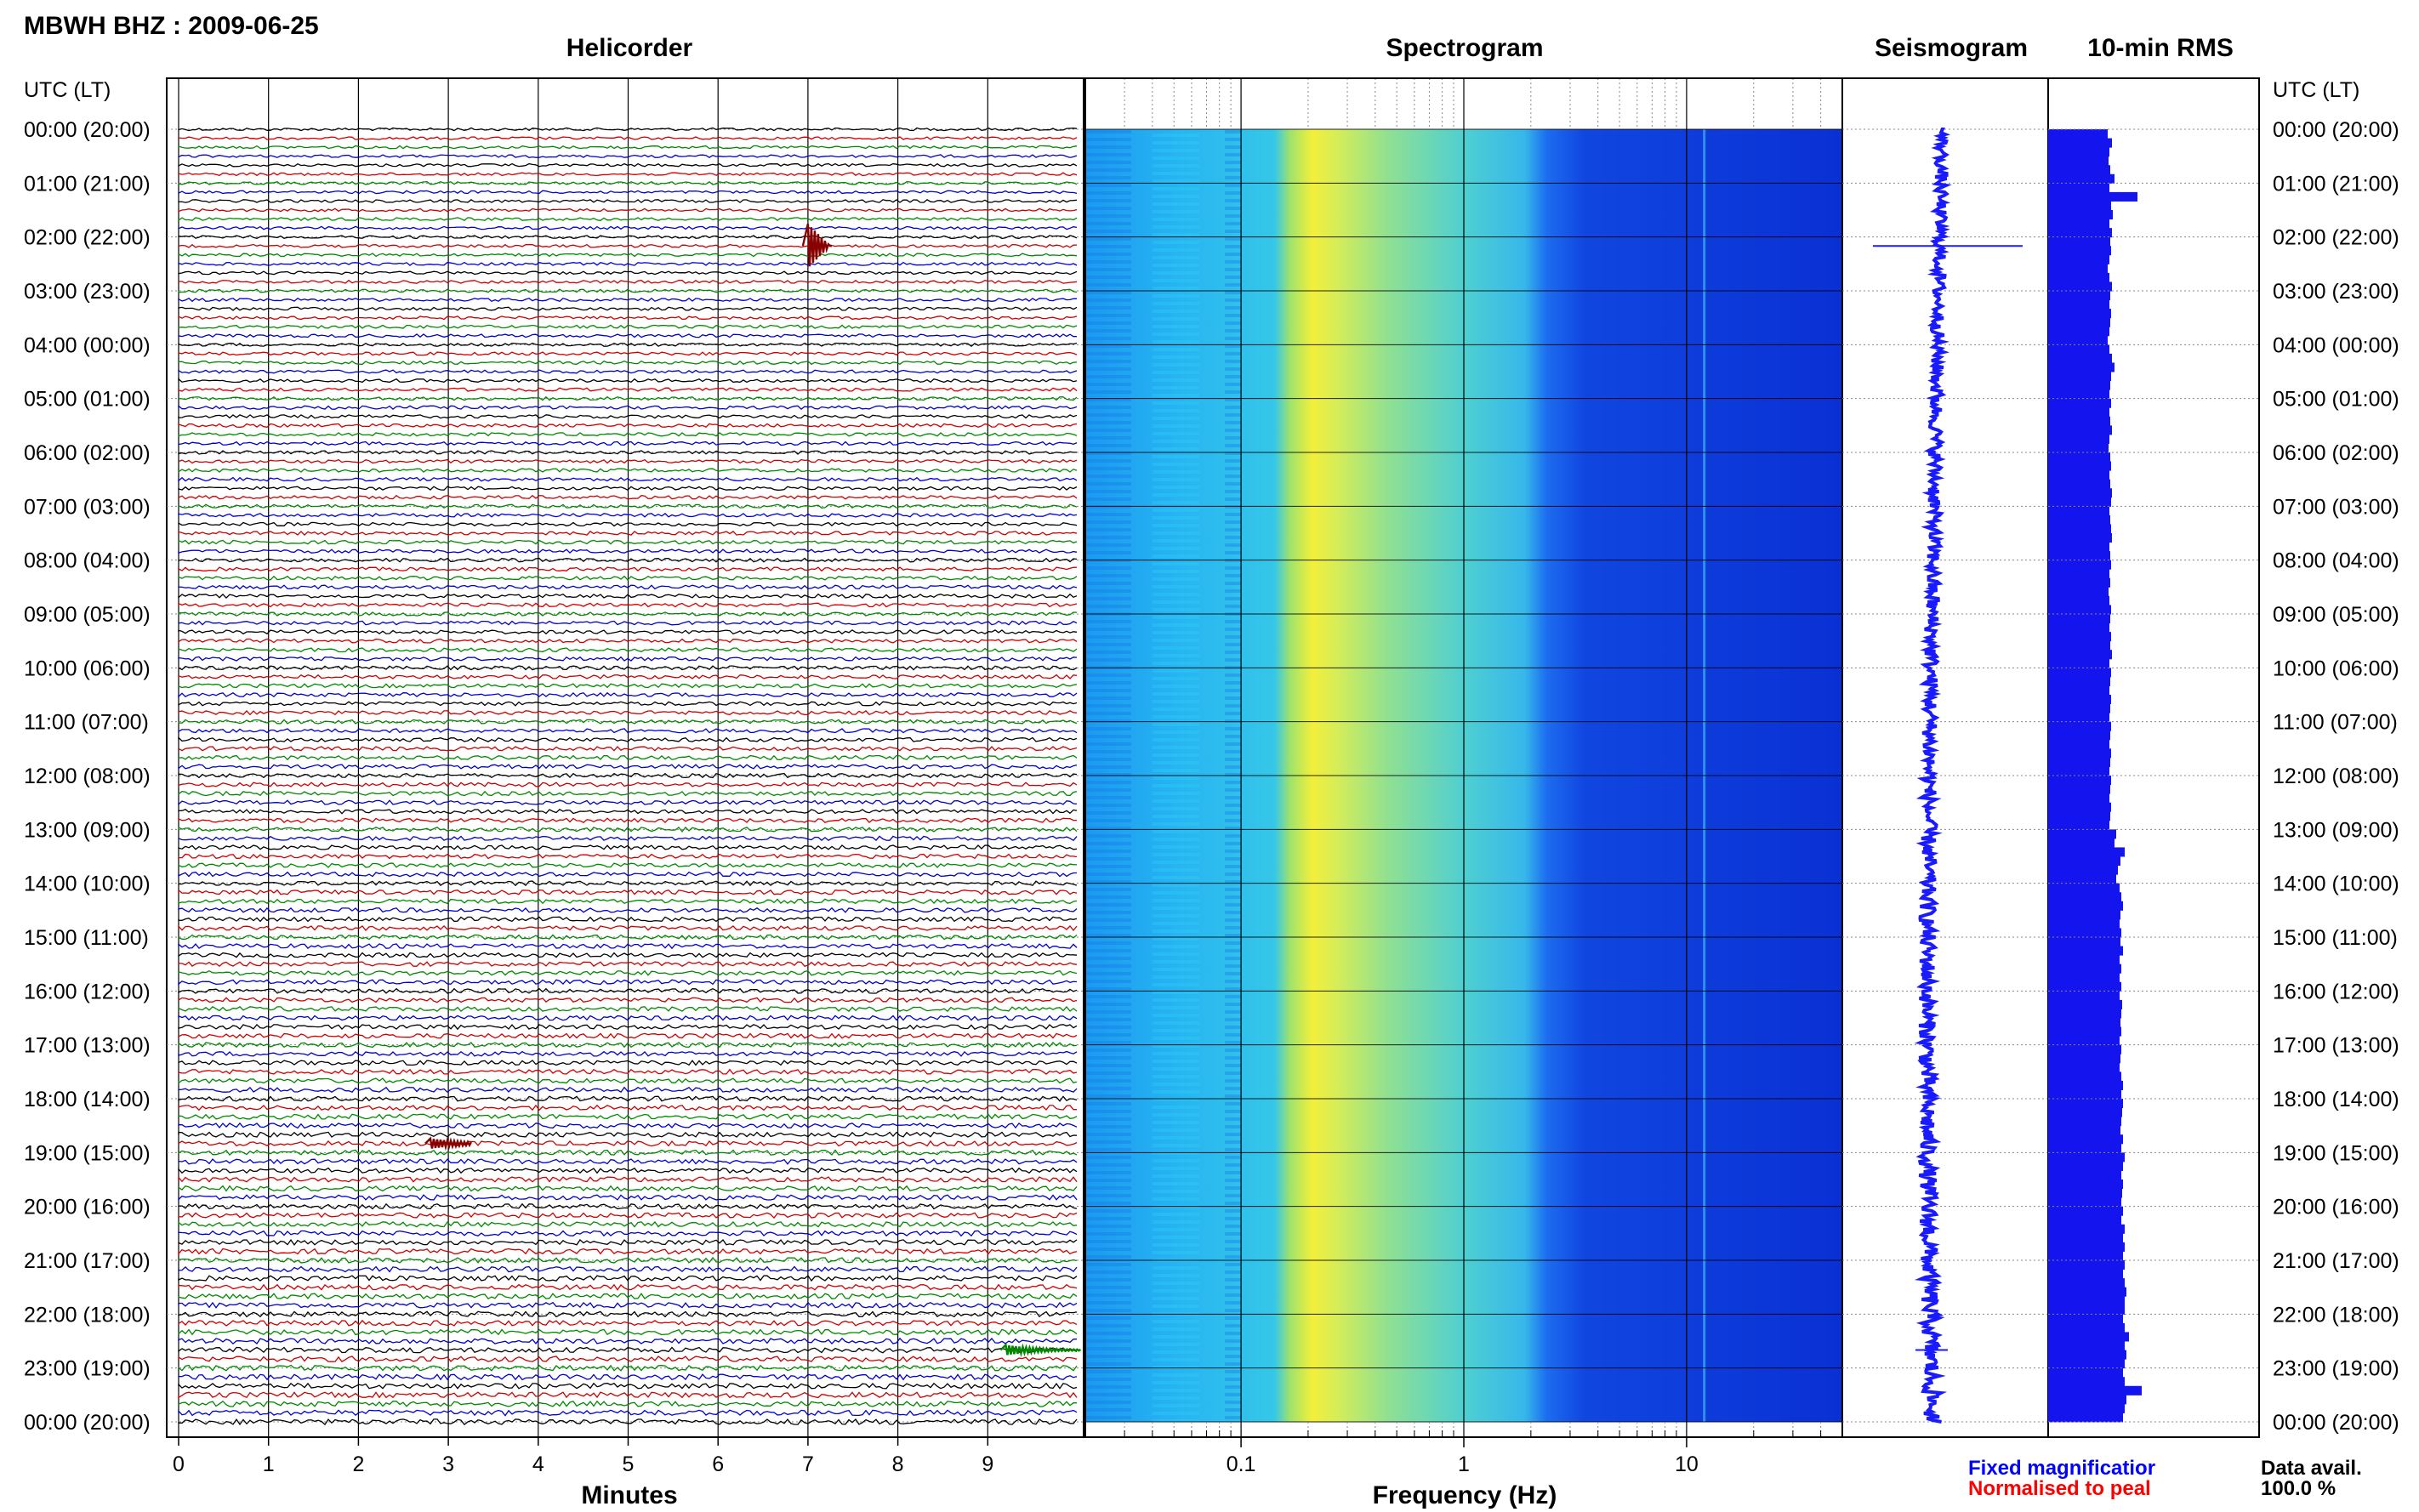  I want to click on minutes-axis-label: Minutes, so click(629, 1495).